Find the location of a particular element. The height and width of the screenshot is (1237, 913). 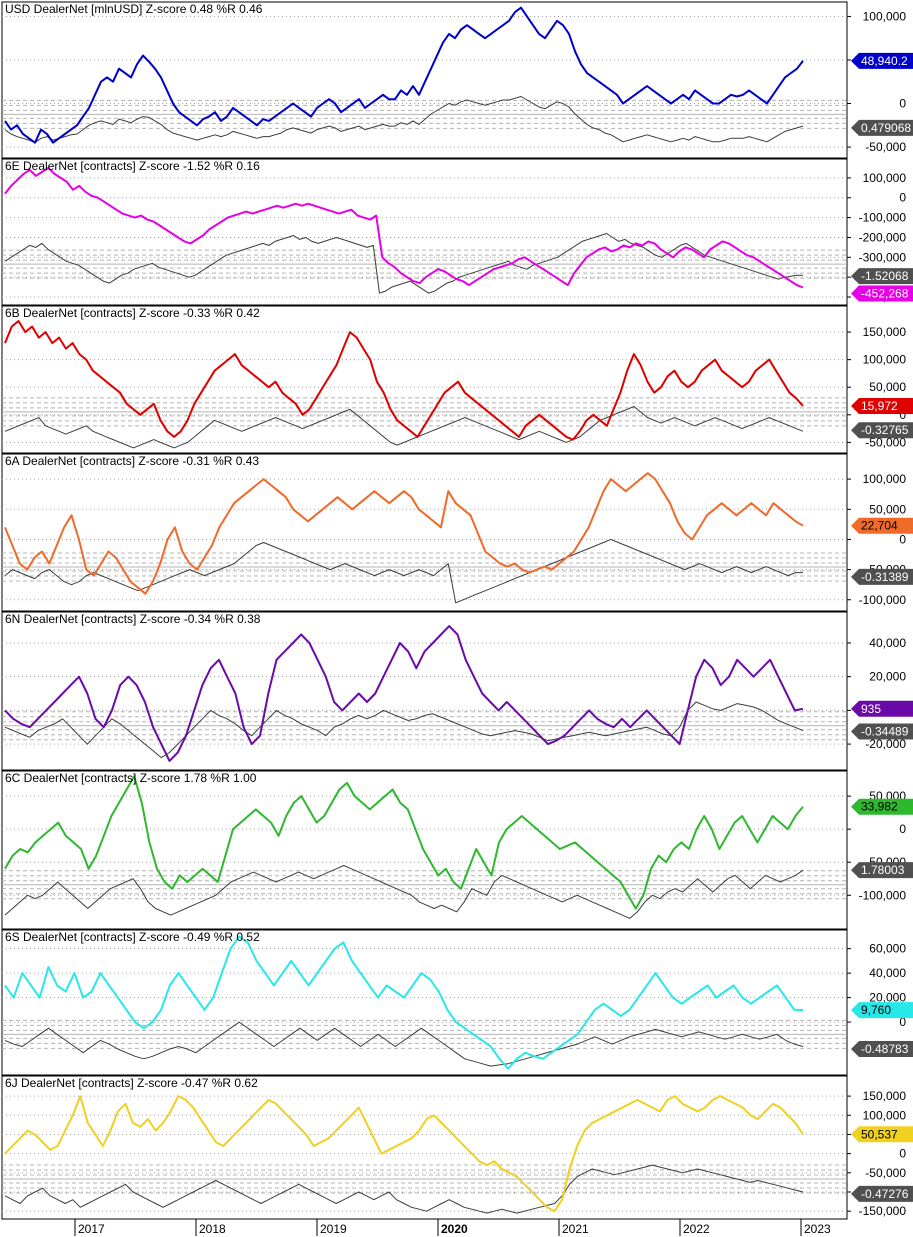

y-tick-label: -200,000 is located at coordinates (883, 237).